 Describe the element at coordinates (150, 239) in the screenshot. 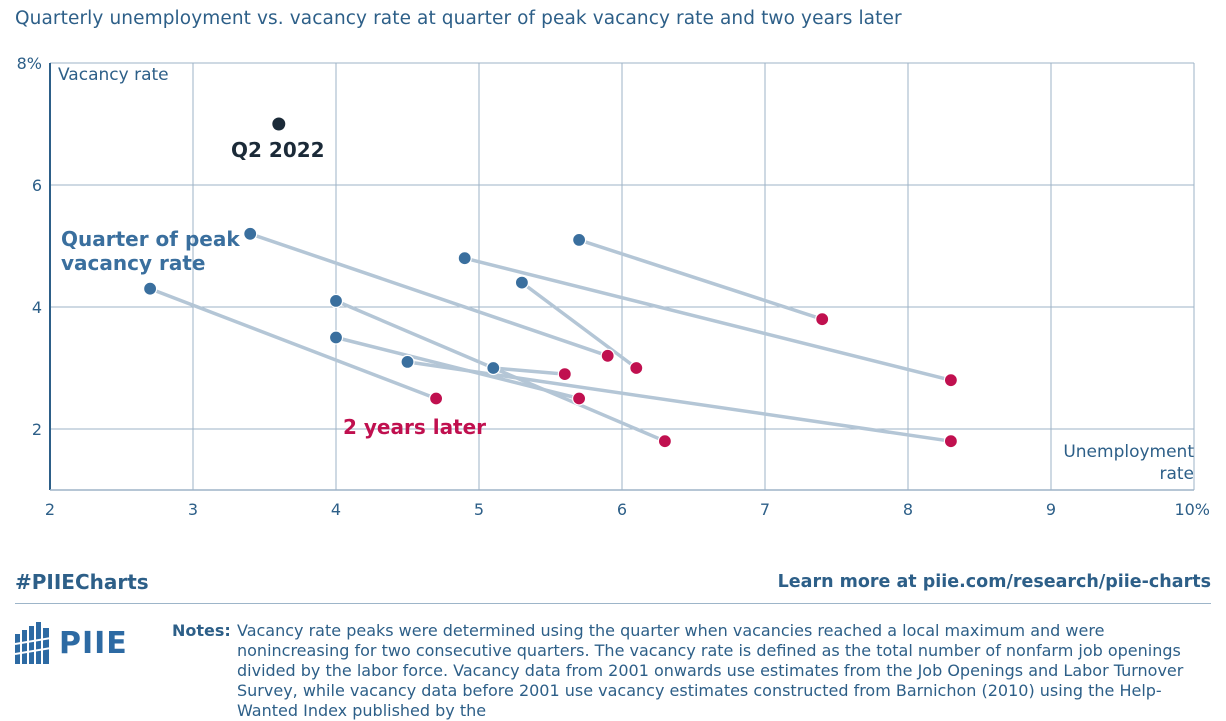

I see `peak-annotation: Quarter of peak` at that location.